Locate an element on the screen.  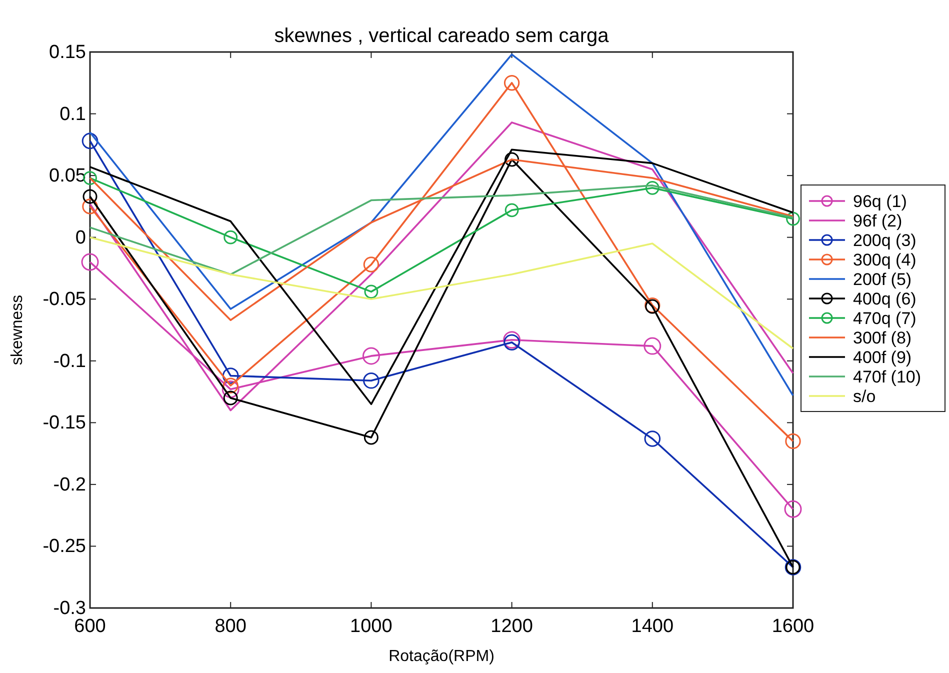
x-axis-title: Rotação(RPM) is located at coordinates (441, 656).